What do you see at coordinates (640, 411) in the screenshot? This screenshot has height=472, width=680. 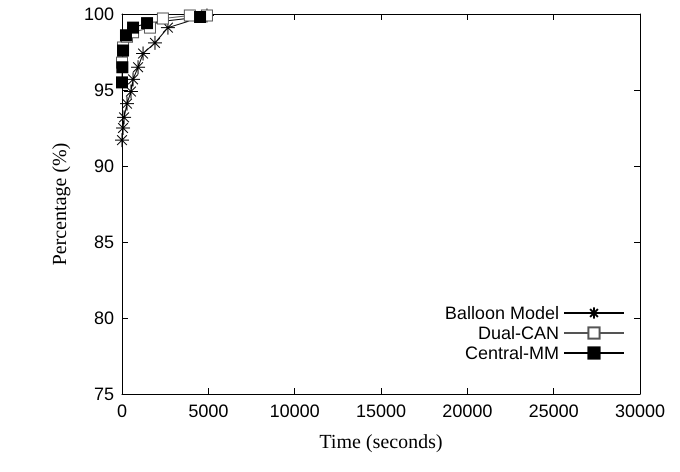 I see `x-tick-label: 30000` at bounding box center [640, 411].